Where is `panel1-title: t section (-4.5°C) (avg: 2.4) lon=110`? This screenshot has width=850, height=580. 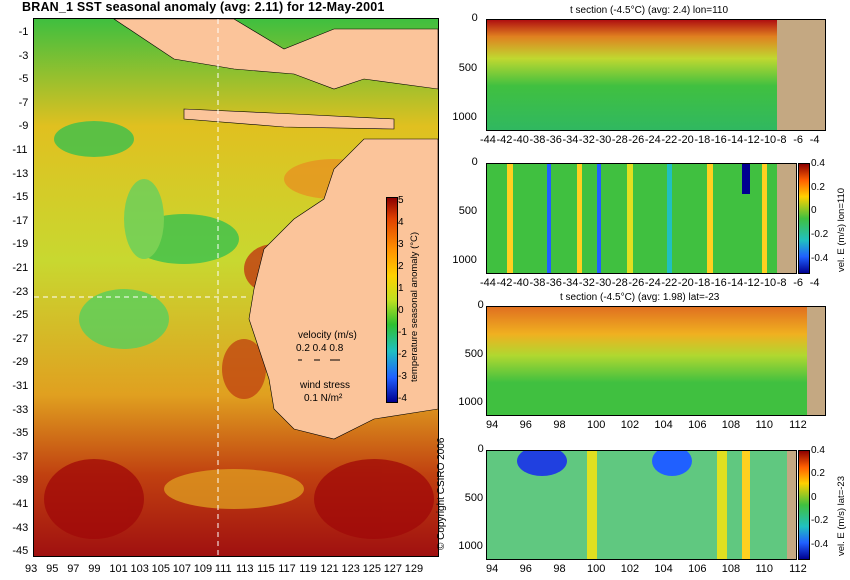 panel1-title: t section (-4.5°C) (avg: 2.4) lon=110 is located at coordinates (649, 10).